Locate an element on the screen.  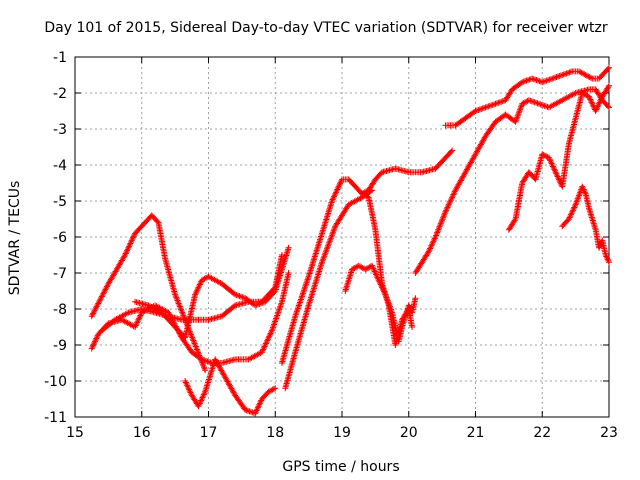
y-tick-label: -6 is located at coordinates (60, 238).